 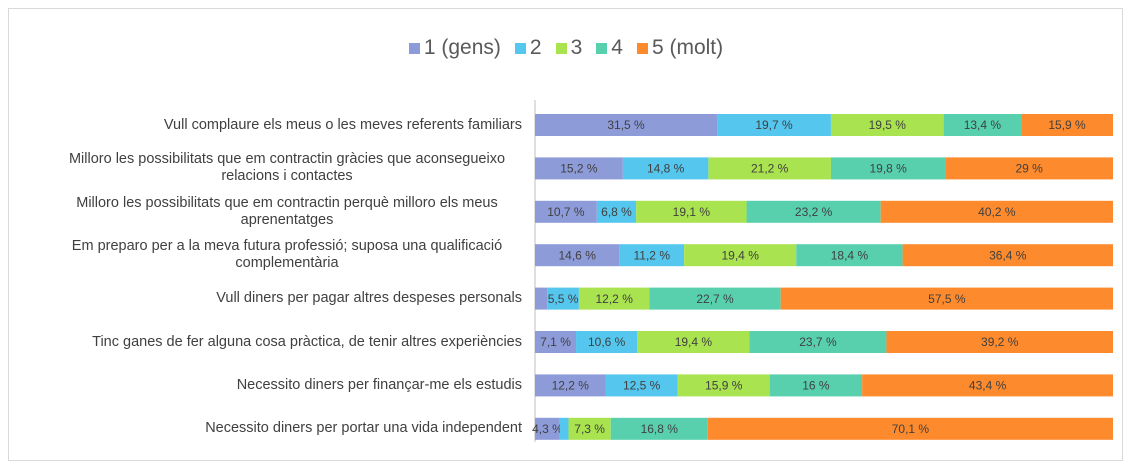 I want to click on data-label: 10,7 %, so click(x=566, y=212).